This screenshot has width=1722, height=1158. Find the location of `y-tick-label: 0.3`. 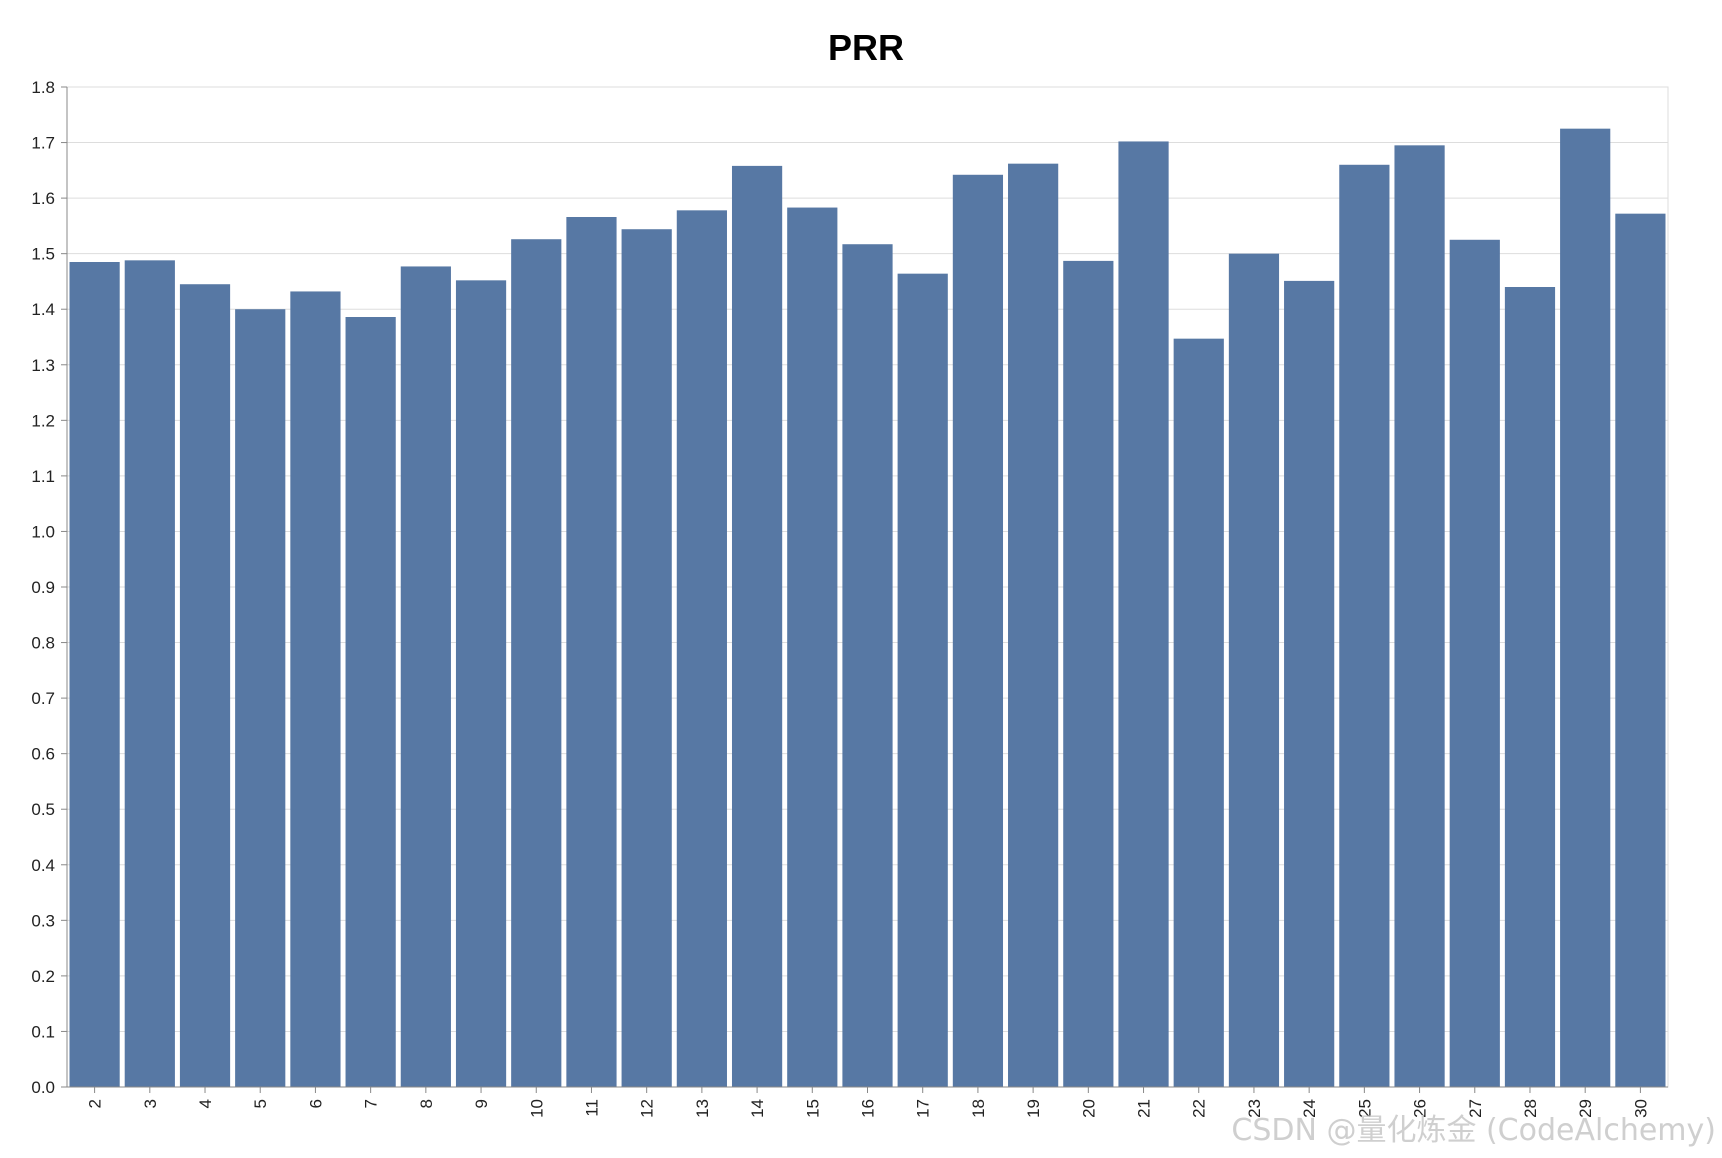

y-tick-label: 0.3 is located at coordinates (43, 920).